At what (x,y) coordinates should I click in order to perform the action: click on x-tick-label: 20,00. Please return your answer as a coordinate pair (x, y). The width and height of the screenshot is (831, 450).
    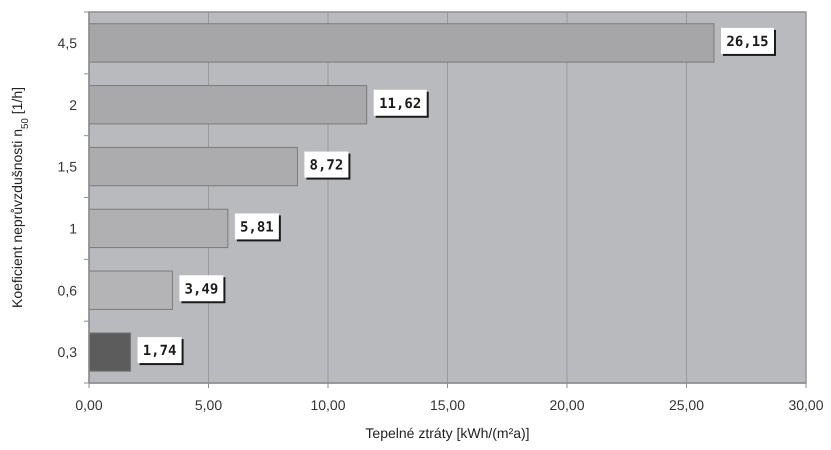
    Looking at the image, I should click on (567, 405).